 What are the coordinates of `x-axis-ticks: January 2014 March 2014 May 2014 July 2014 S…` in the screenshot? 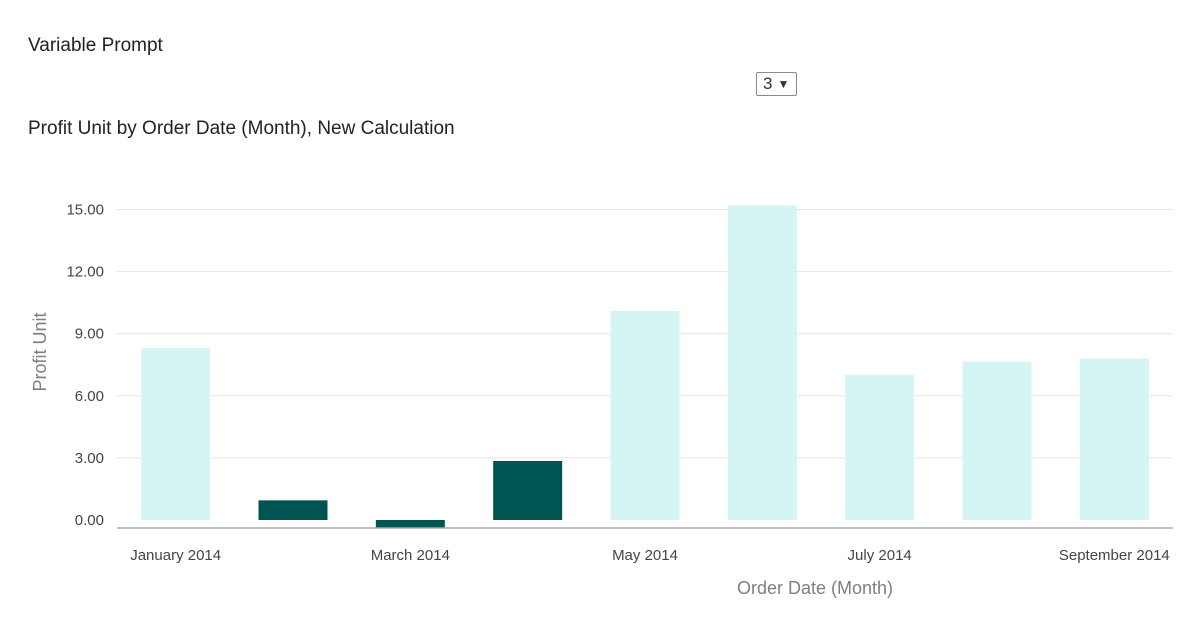 It's located at (650, 555).